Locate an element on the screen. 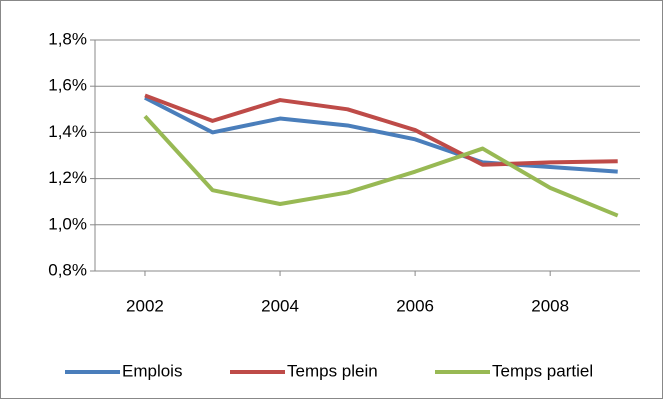 The height and width of the screenshot is (400, 665). x-tick-label: 2002 is located at coordinates (145, 305).